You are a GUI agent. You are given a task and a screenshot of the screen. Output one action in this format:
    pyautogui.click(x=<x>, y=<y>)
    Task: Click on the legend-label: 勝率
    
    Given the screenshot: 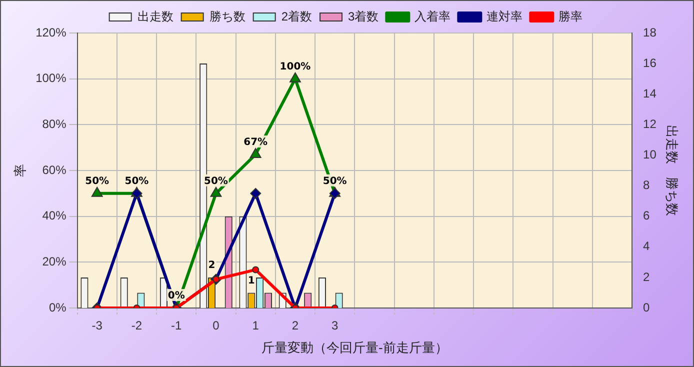 What is the action you would take?
    pyautogui.click(x=570, y=16)
    